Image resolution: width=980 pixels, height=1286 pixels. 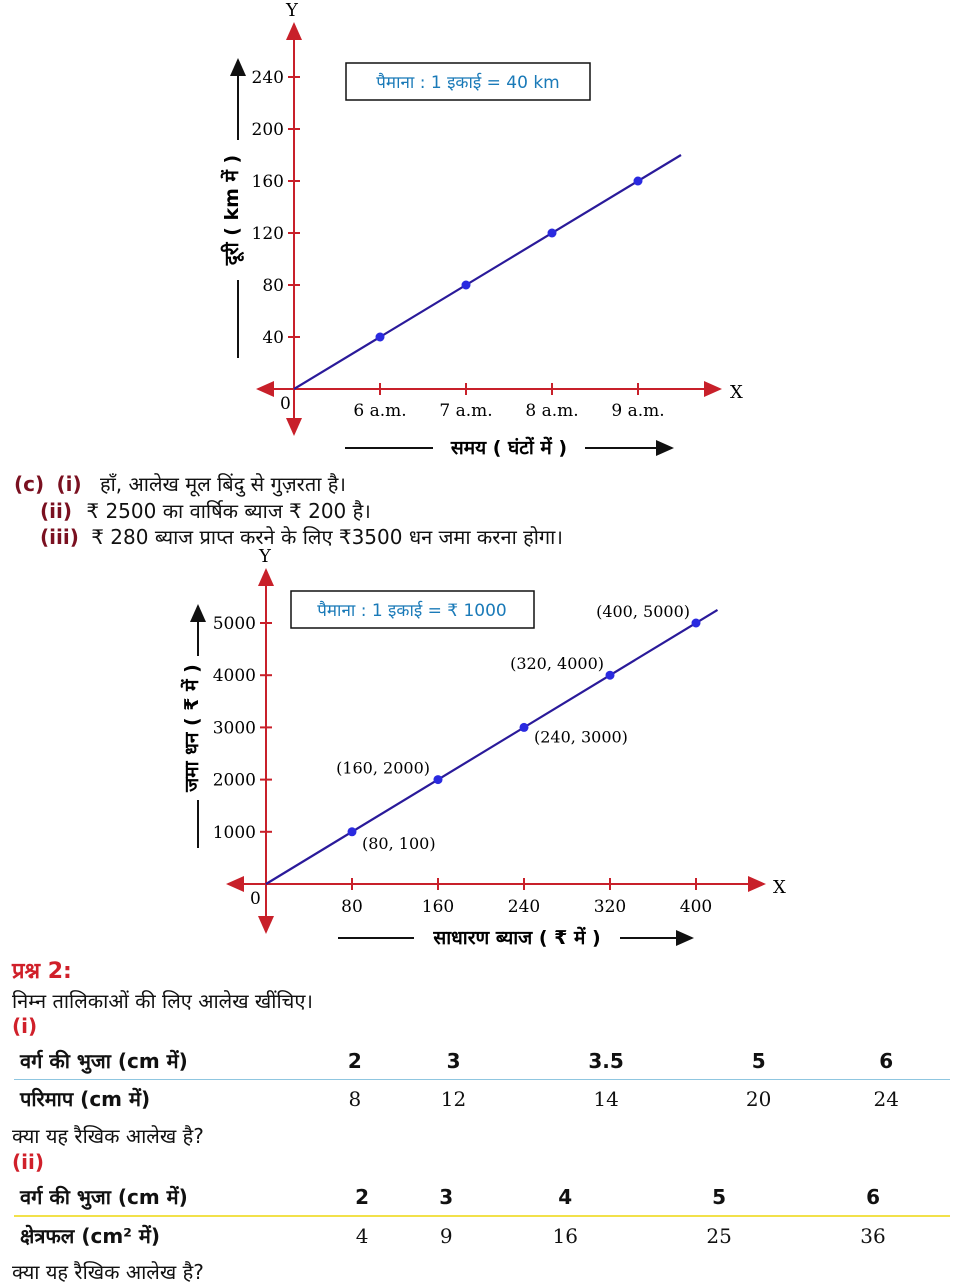 I want to click on scale-note: पैमाना : 1 इकाई = 40 km, so click(x=467, y=82).